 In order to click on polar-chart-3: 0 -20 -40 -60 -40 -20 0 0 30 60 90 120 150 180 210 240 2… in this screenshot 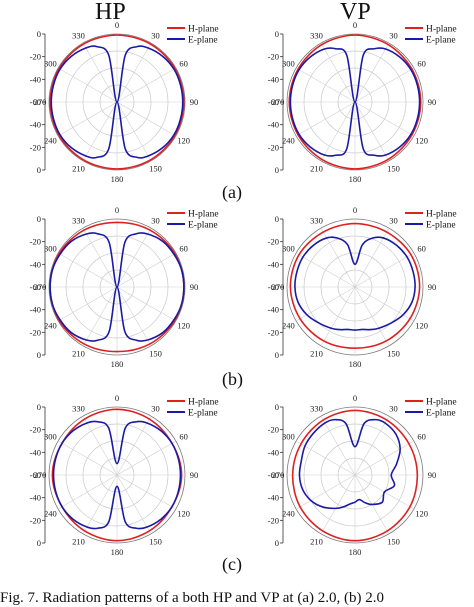, I will do `click(124, 287)`.